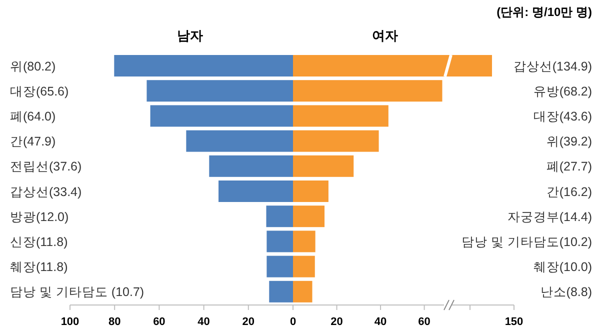 This screenshot has height=335, width=600. What do you see at coordinates (46, 167) in the screenshot?
I see `y-tick-label: 전립선(37.6)` at bounding box center [46, 167].